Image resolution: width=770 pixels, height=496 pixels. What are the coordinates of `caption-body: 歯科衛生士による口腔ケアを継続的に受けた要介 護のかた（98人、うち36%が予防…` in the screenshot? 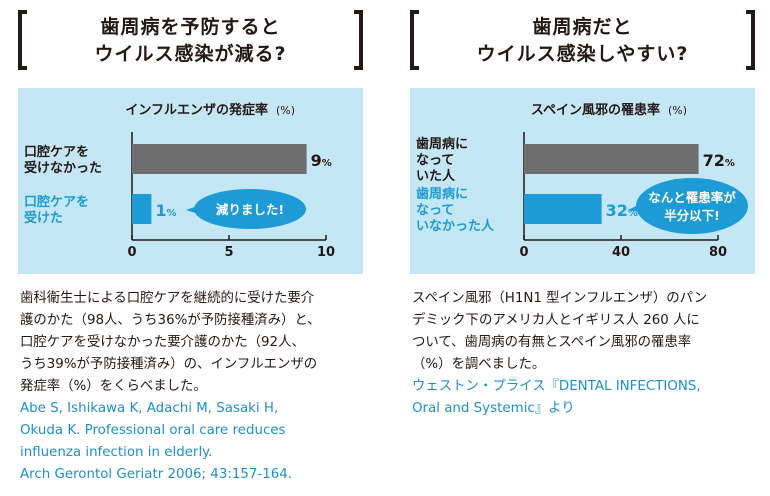 It's located at (191, 343).